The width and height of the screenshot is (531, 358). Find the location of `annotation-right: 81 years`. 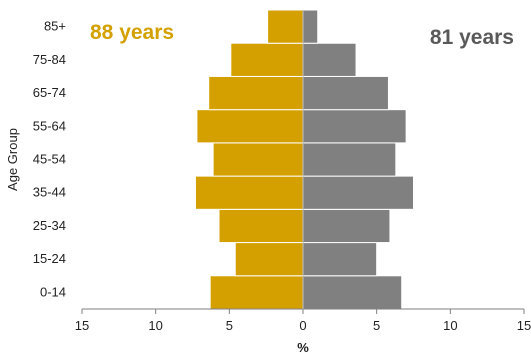

annotation-right: 81 years is located at coordinates (472, 37).